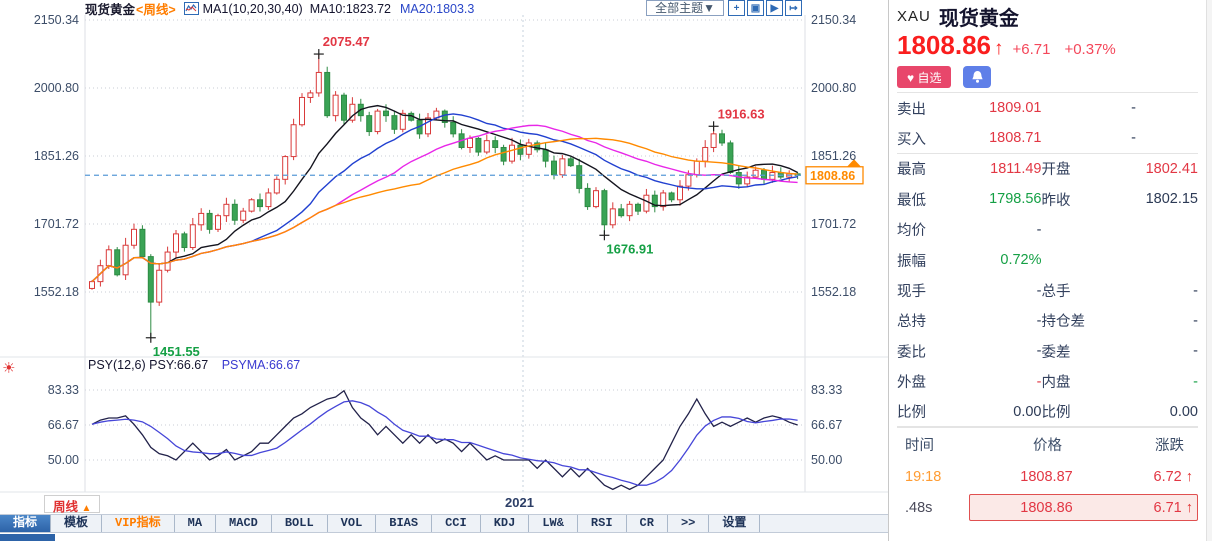  What do you see at coordinates (755, 8) in the screenshot?
I see `zoom-area-icon: ▣` at bounding box center [755, 8].